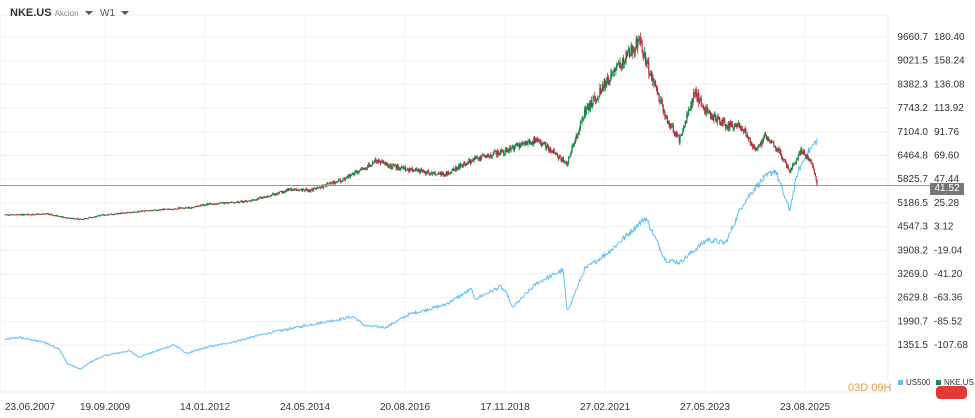 This screenshot has height=418, width=975. What do you see at coordinates (114, 13) in the screenshot?
I see `timeframe-selector: W1` at bounding box center [114, 13].